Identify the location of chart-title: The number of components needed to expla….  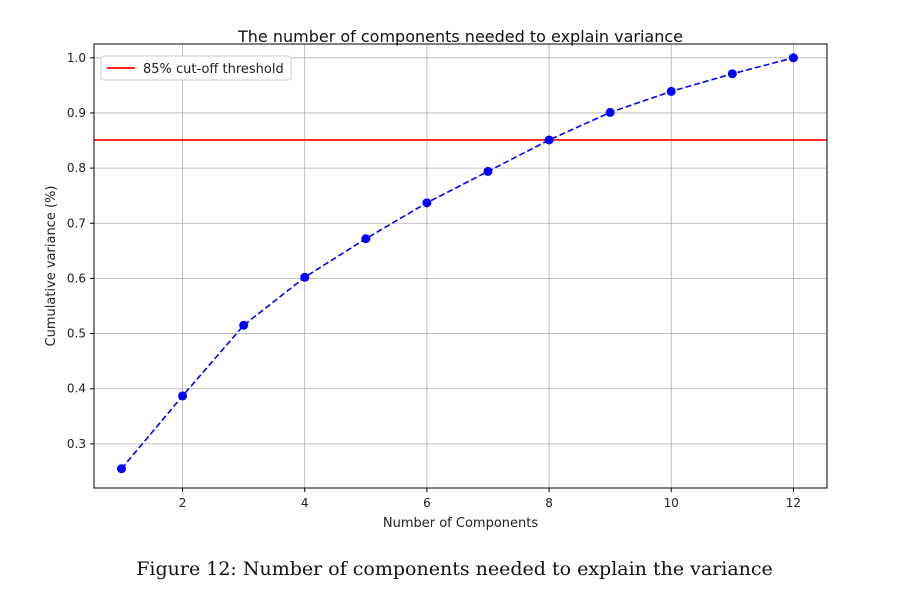
(460, 36).